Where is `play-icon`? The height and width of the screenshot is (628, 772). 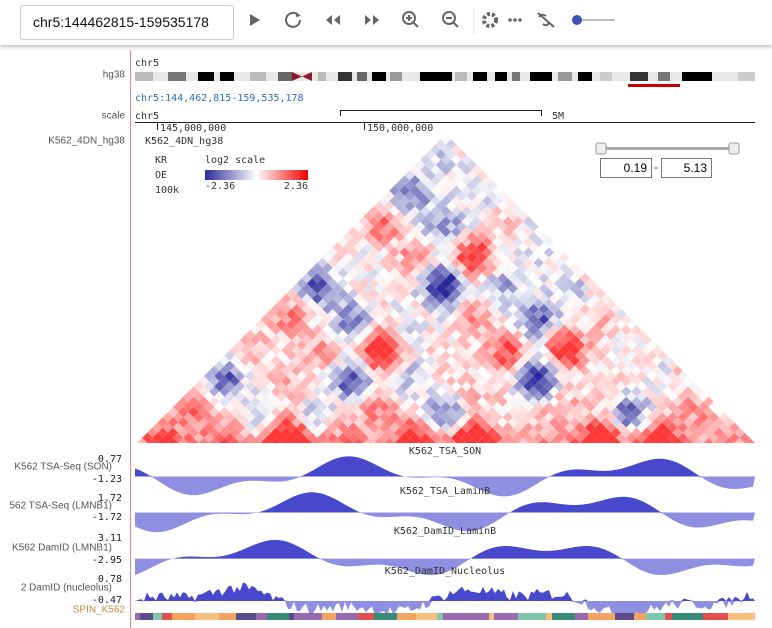
play-icon is located at coordinates (255, 20).